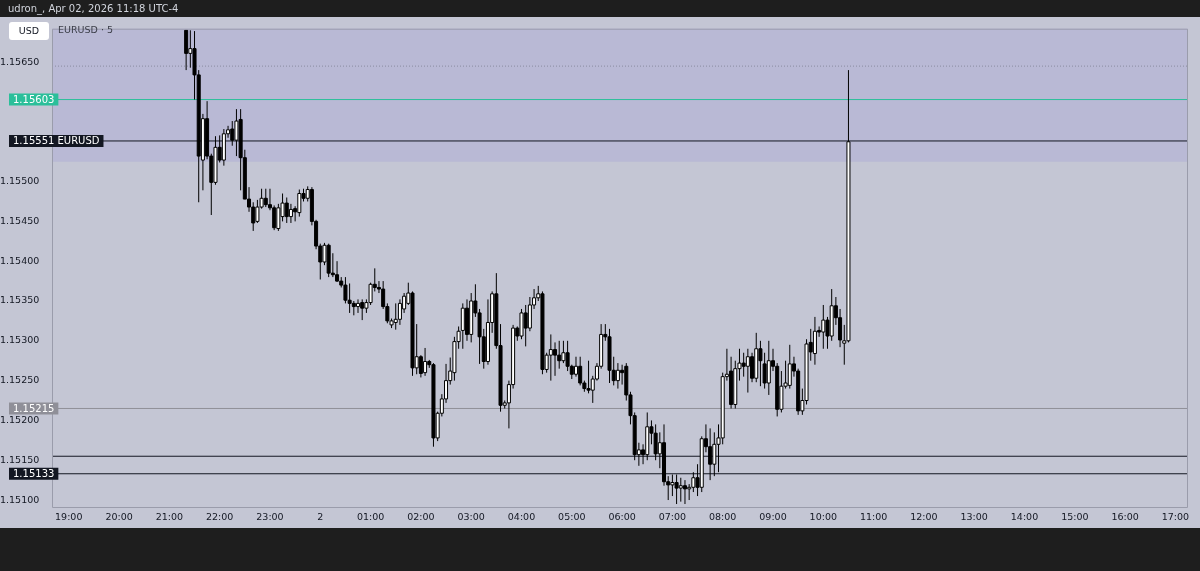 Image resolution: width=1200 pixels, height=571 pixels. What do you see at coordinates (20, 380) in the screenshot?
I see `y-tick-label: 1.15250` at bounding box center [20, 380].